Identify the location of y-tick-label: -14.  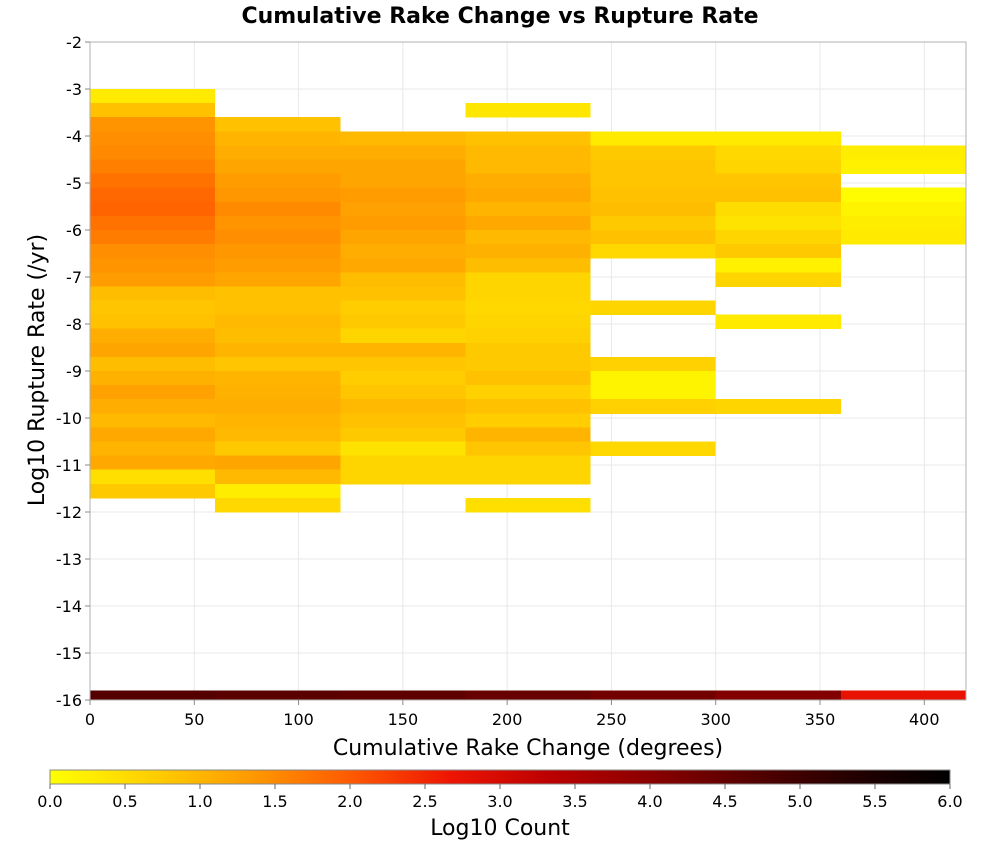
(69, 606).